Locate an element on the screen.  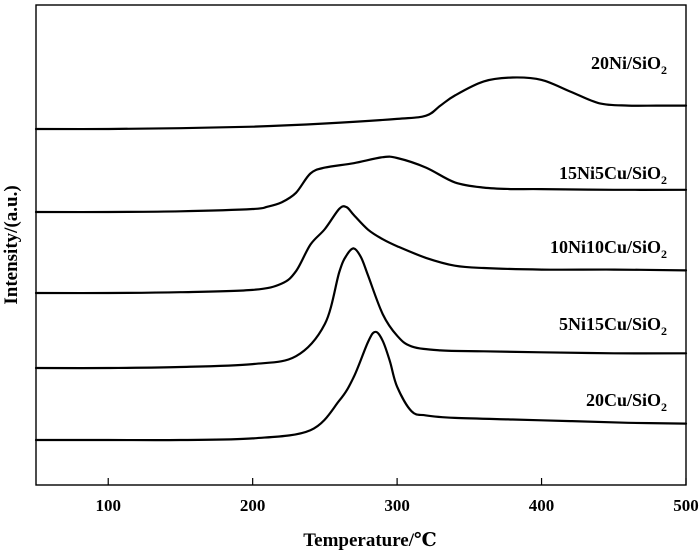
series-label: 10Ni10Cu/SiO2 is located at coordinates (608, 249).